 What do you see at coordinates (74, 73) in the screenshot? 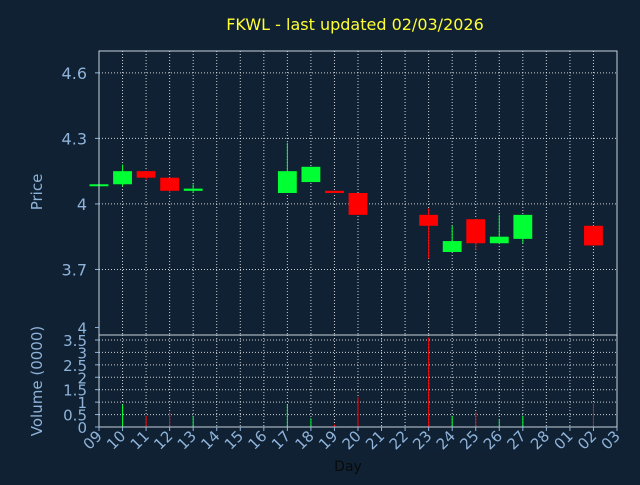
I see `price-tick-label: 4.6` at bounding box center [74, 73].